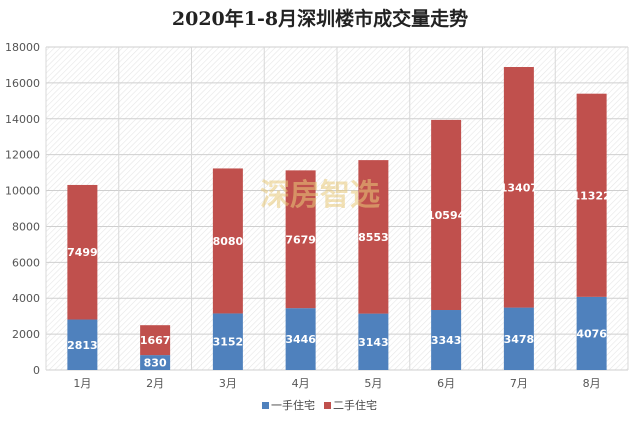 The image size is (640, 429). I want to click on data-label: 3446, so click(300, 339).